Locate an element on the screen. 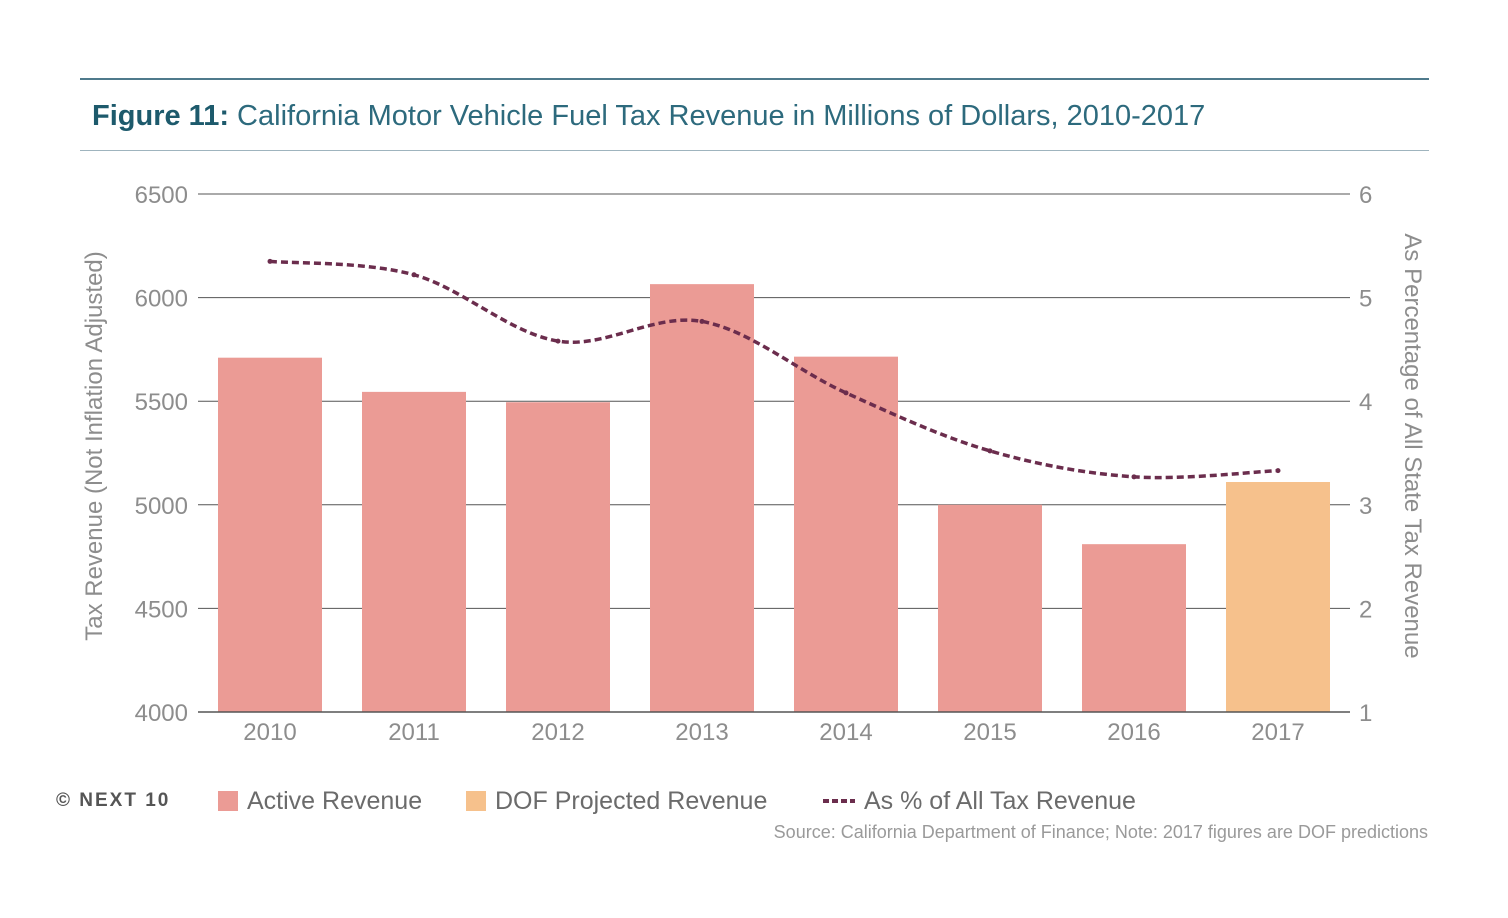  bar-active-2013 is located at coordinates (702, 498).